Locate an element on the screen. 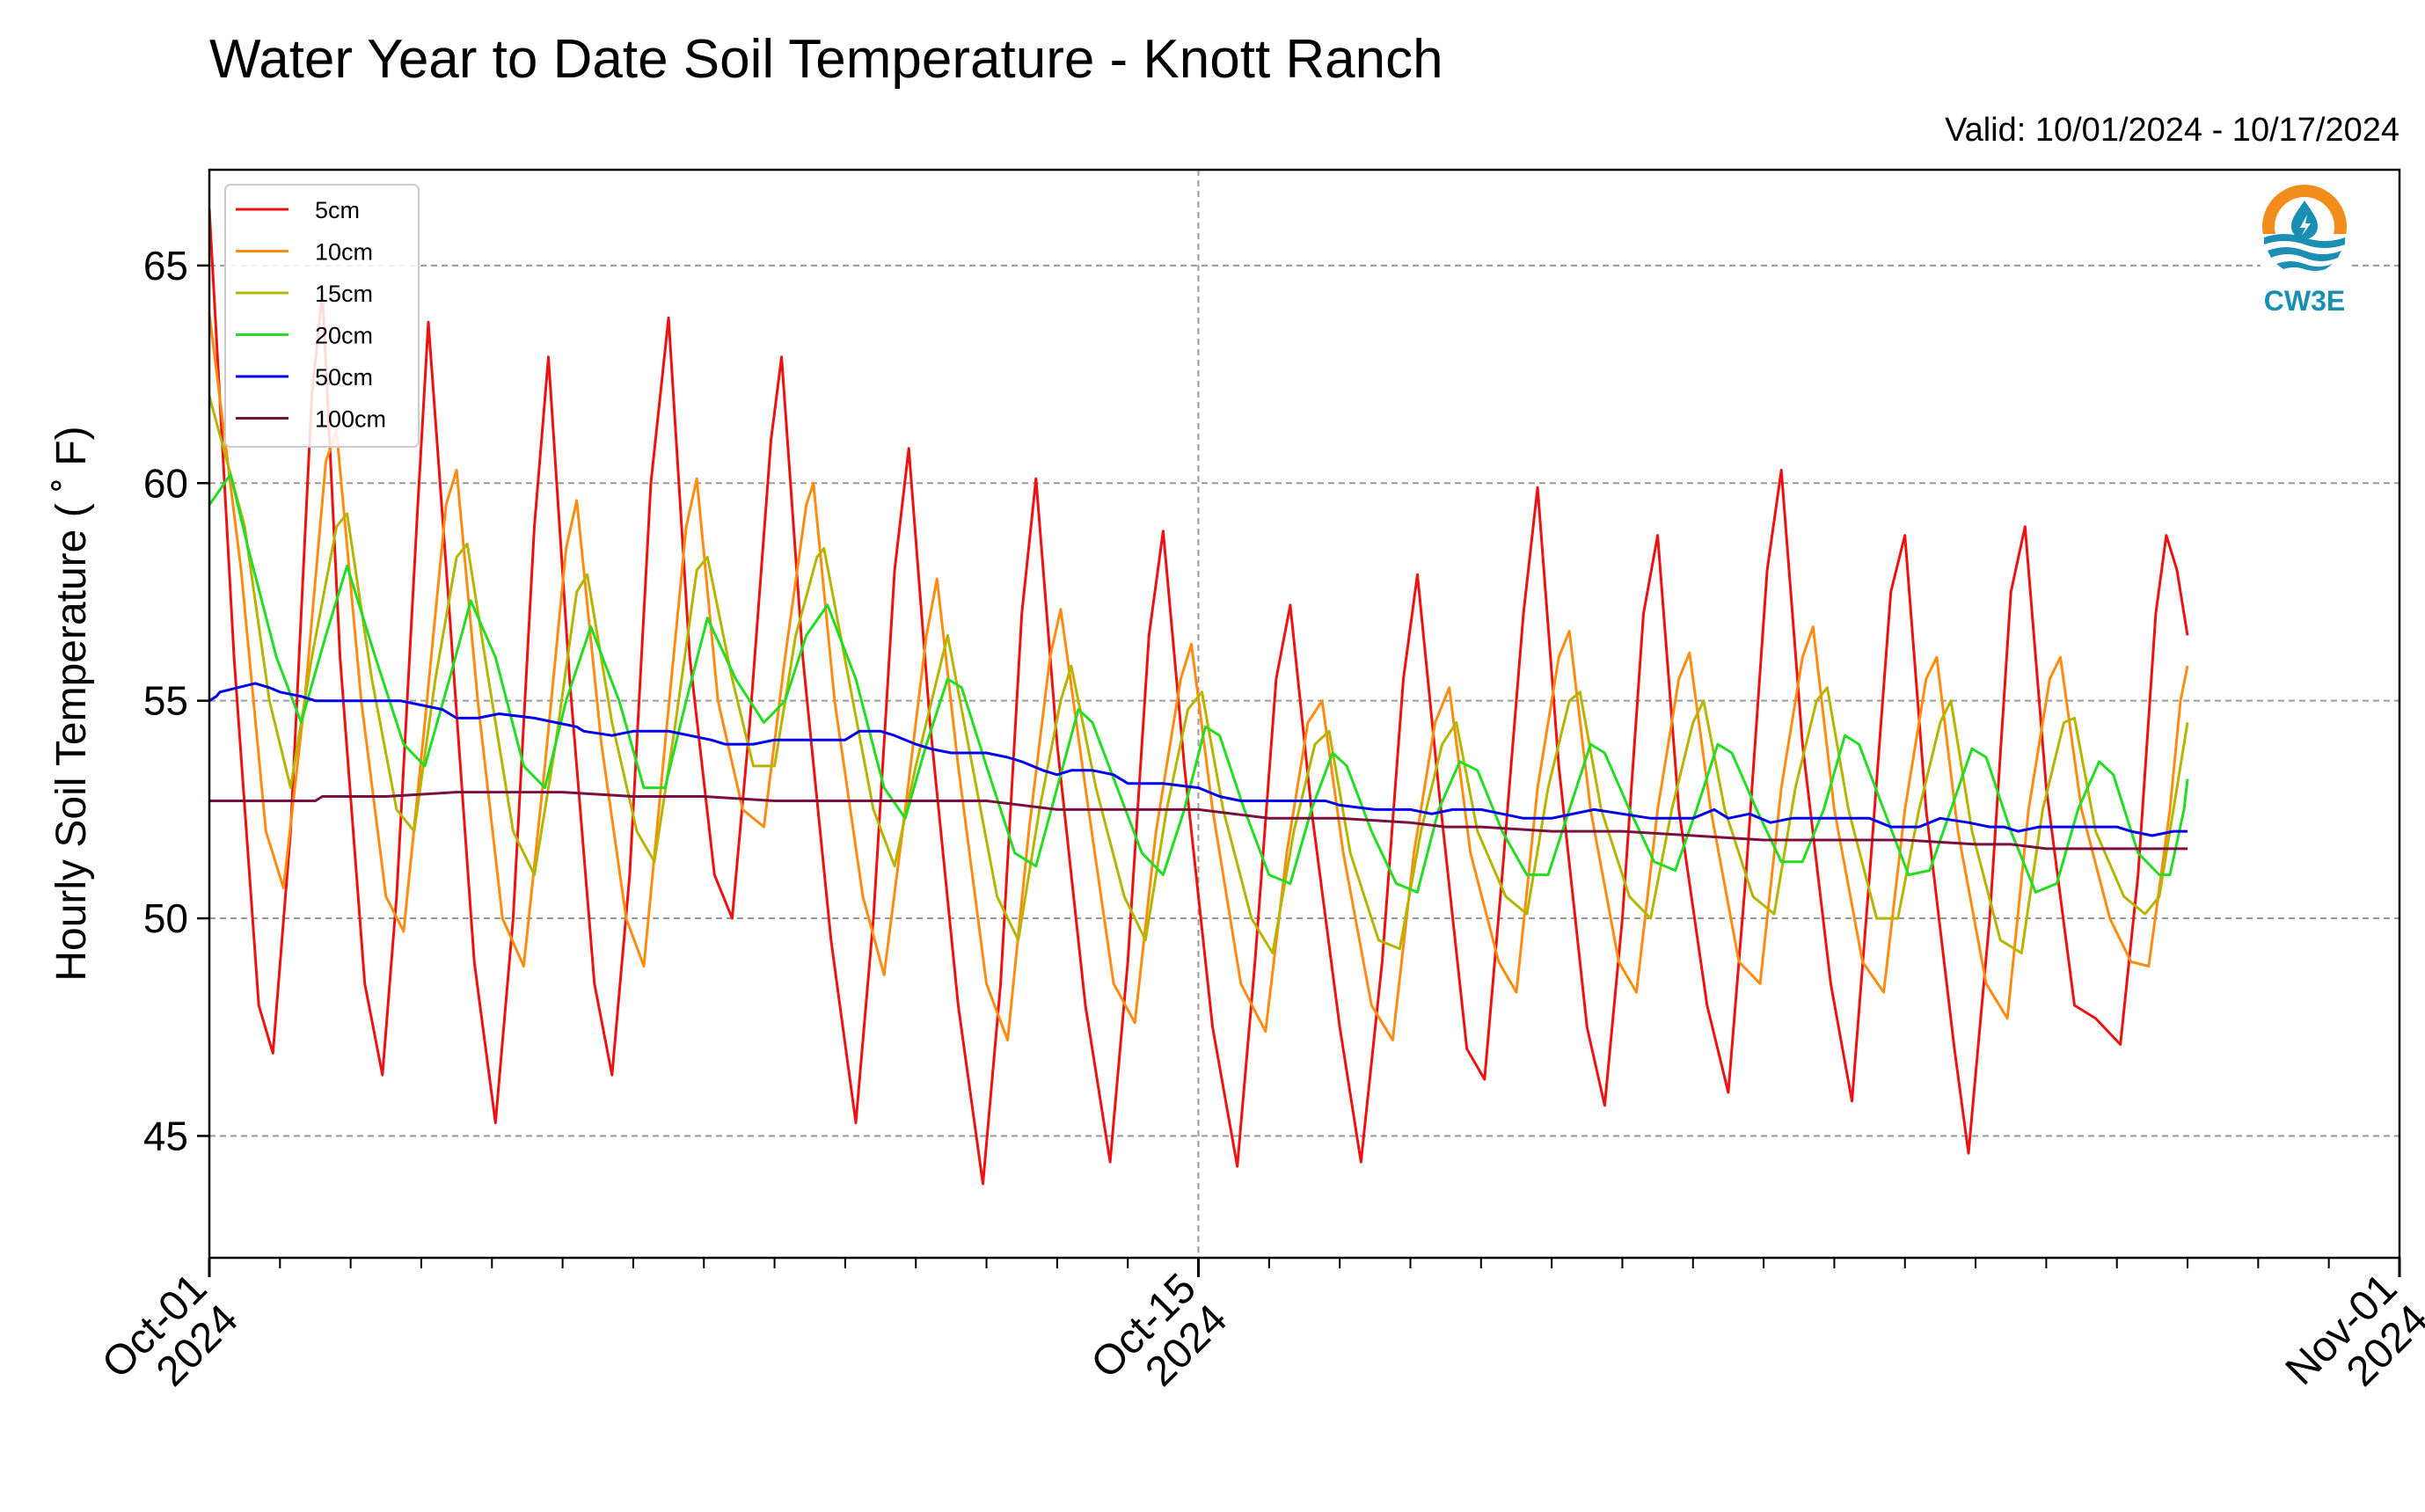 This screenshot has width=2425, height=1512. legend-label-15cm: 15cm is located at coordinates (344, 294).